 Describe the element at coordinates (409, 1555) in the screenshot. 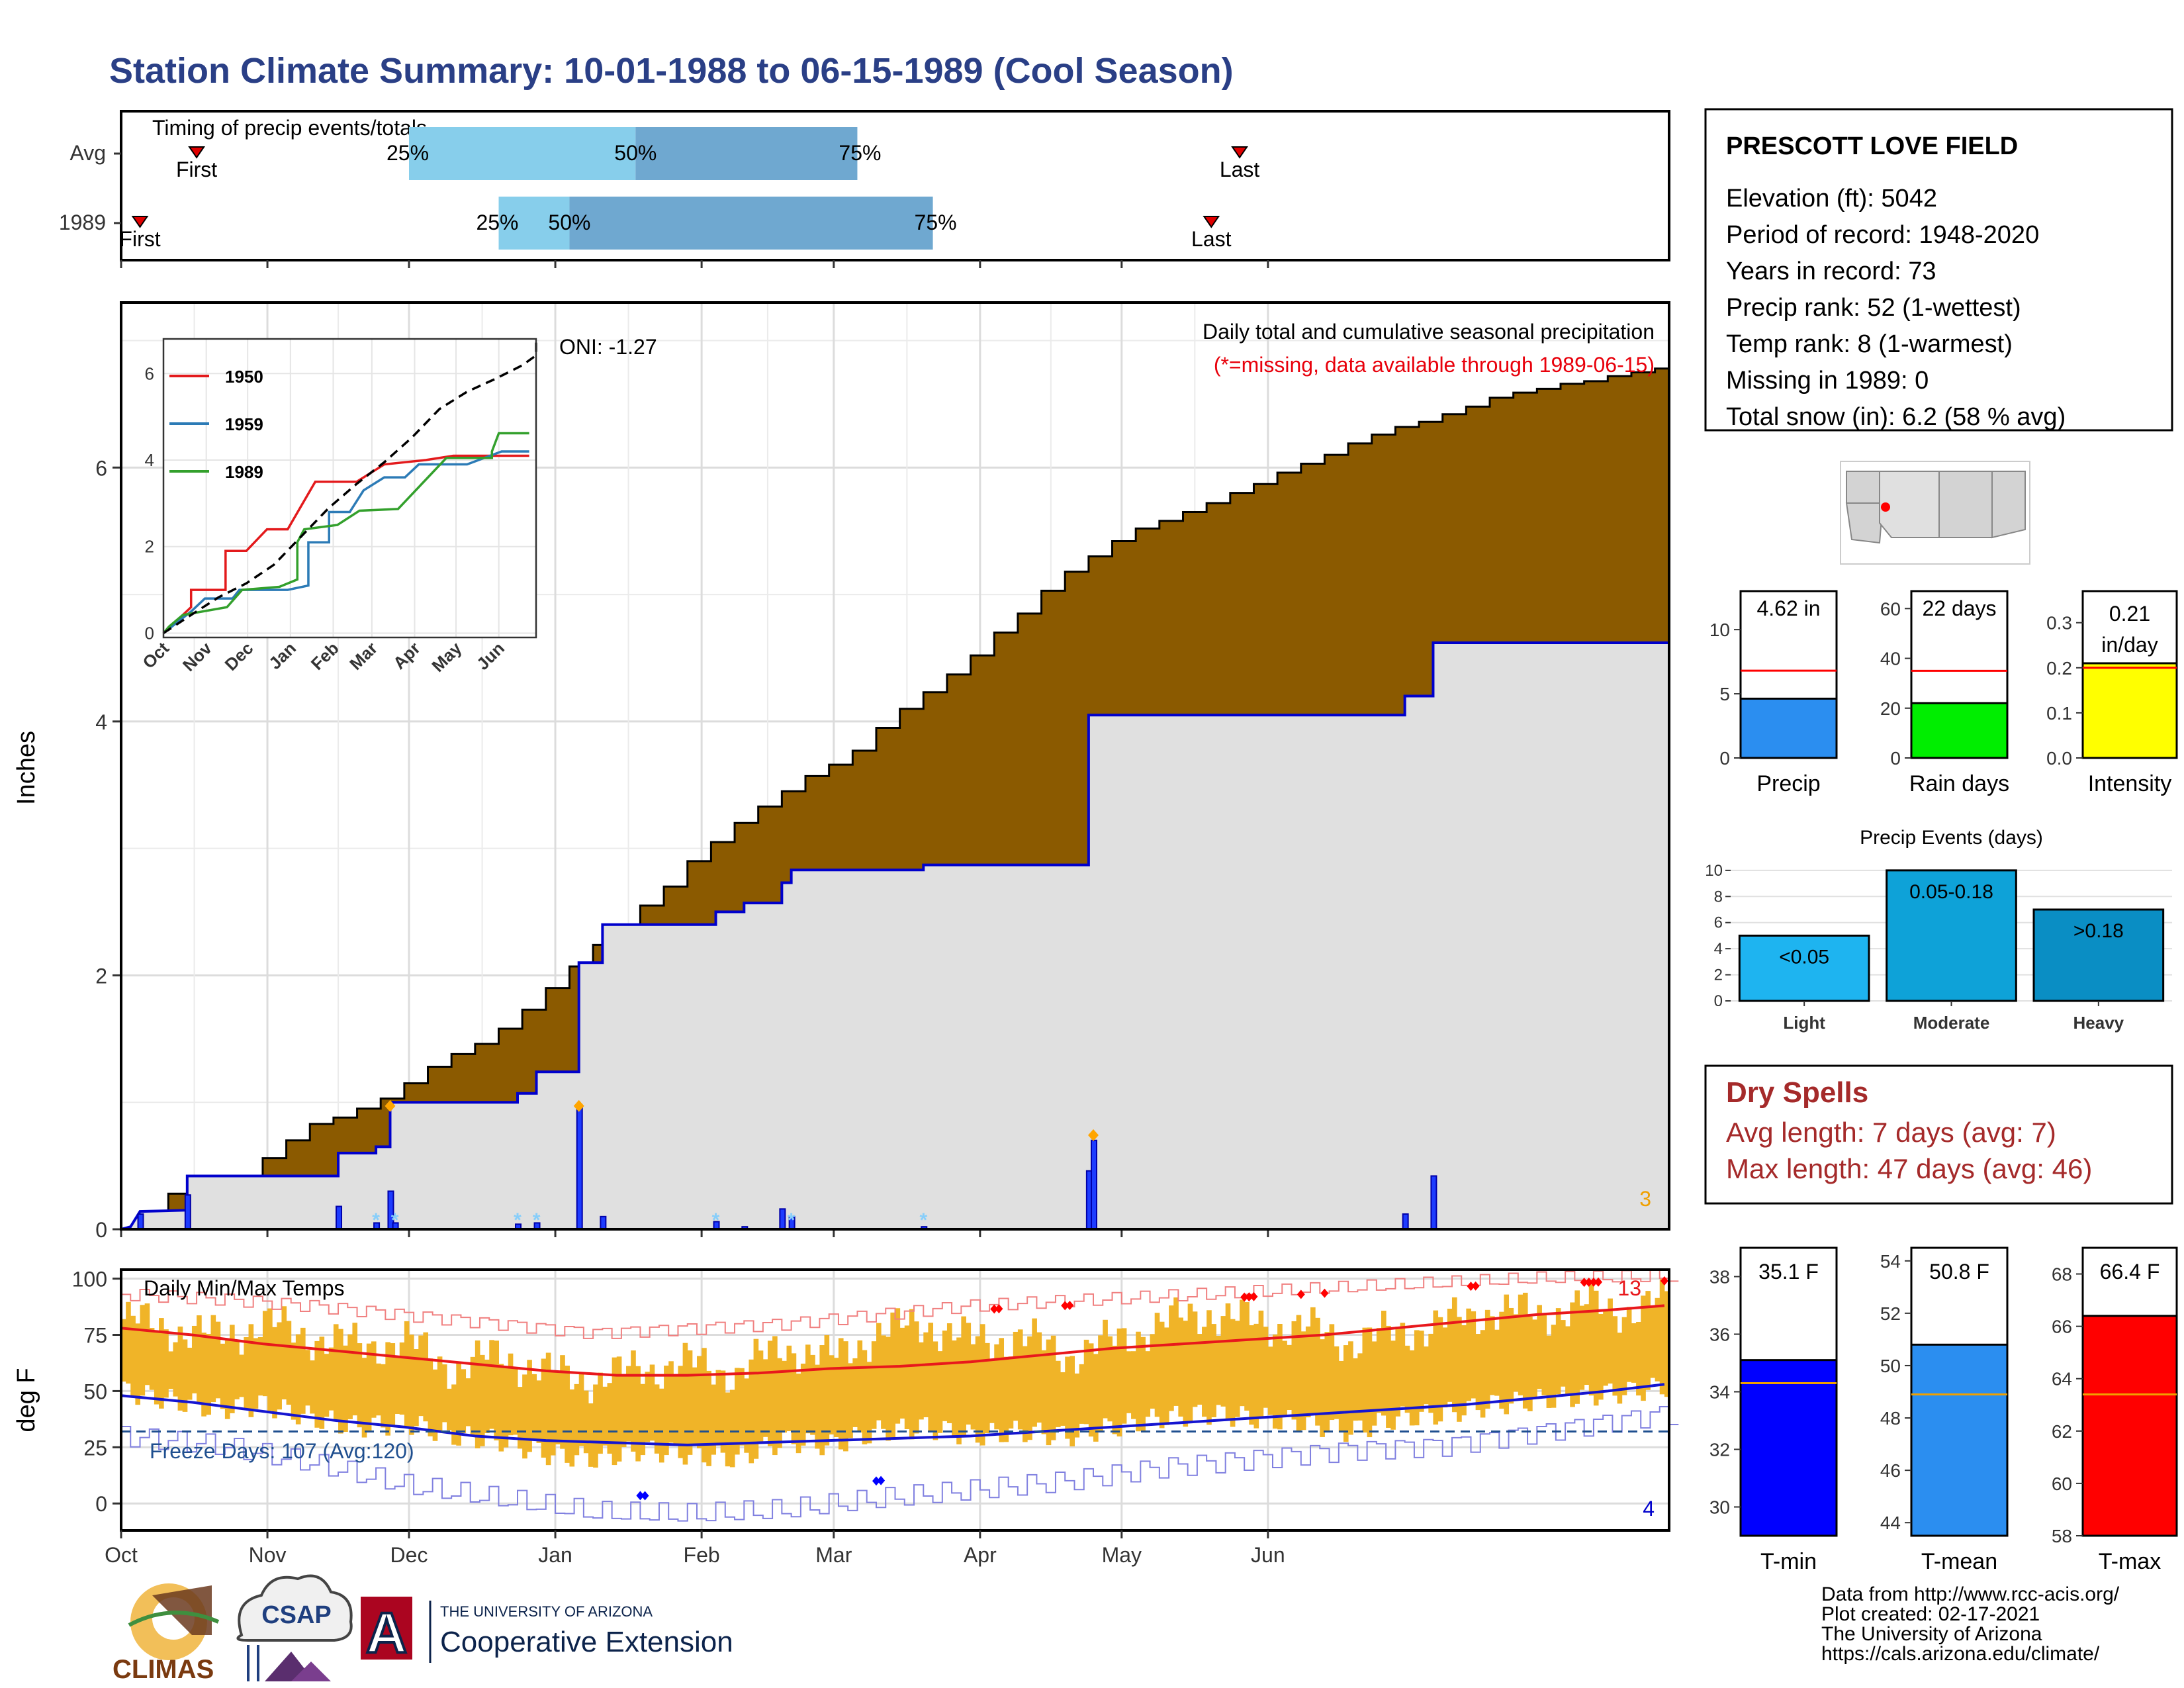

I see `month-tick-label: Dec` at that location.